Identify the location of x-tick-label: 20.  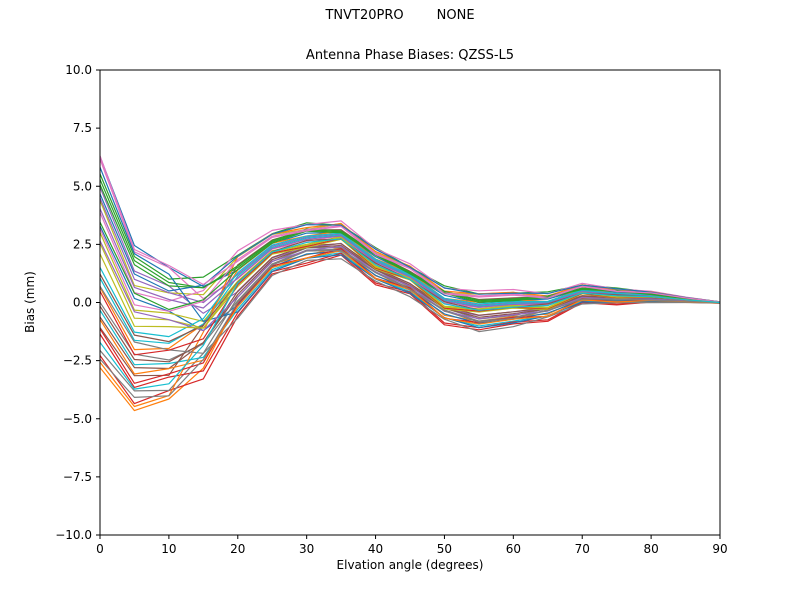
(237, 549).